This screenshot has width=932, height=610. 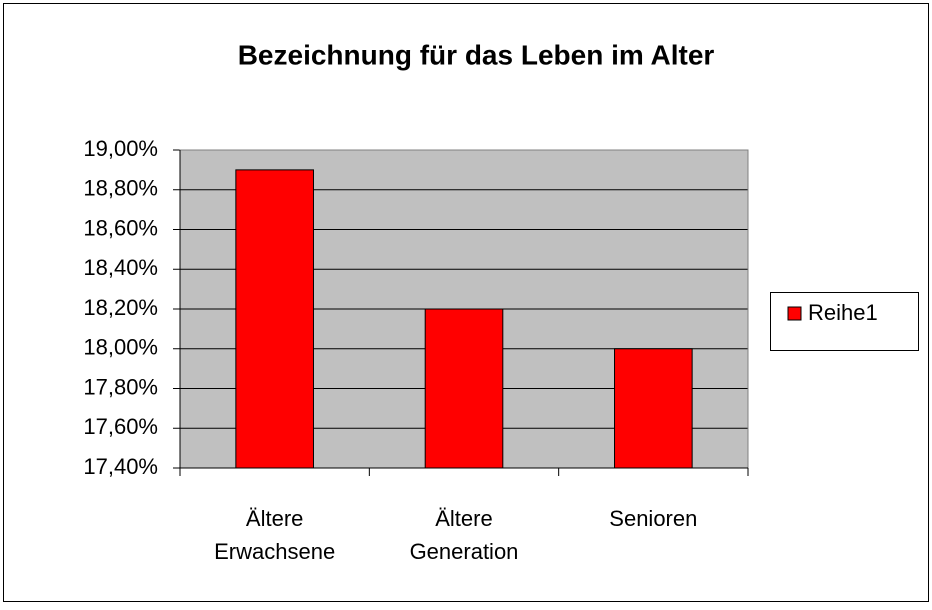 I want to click on x-tick-label: Ältere Erwachsene, so click(x=274, y=535).